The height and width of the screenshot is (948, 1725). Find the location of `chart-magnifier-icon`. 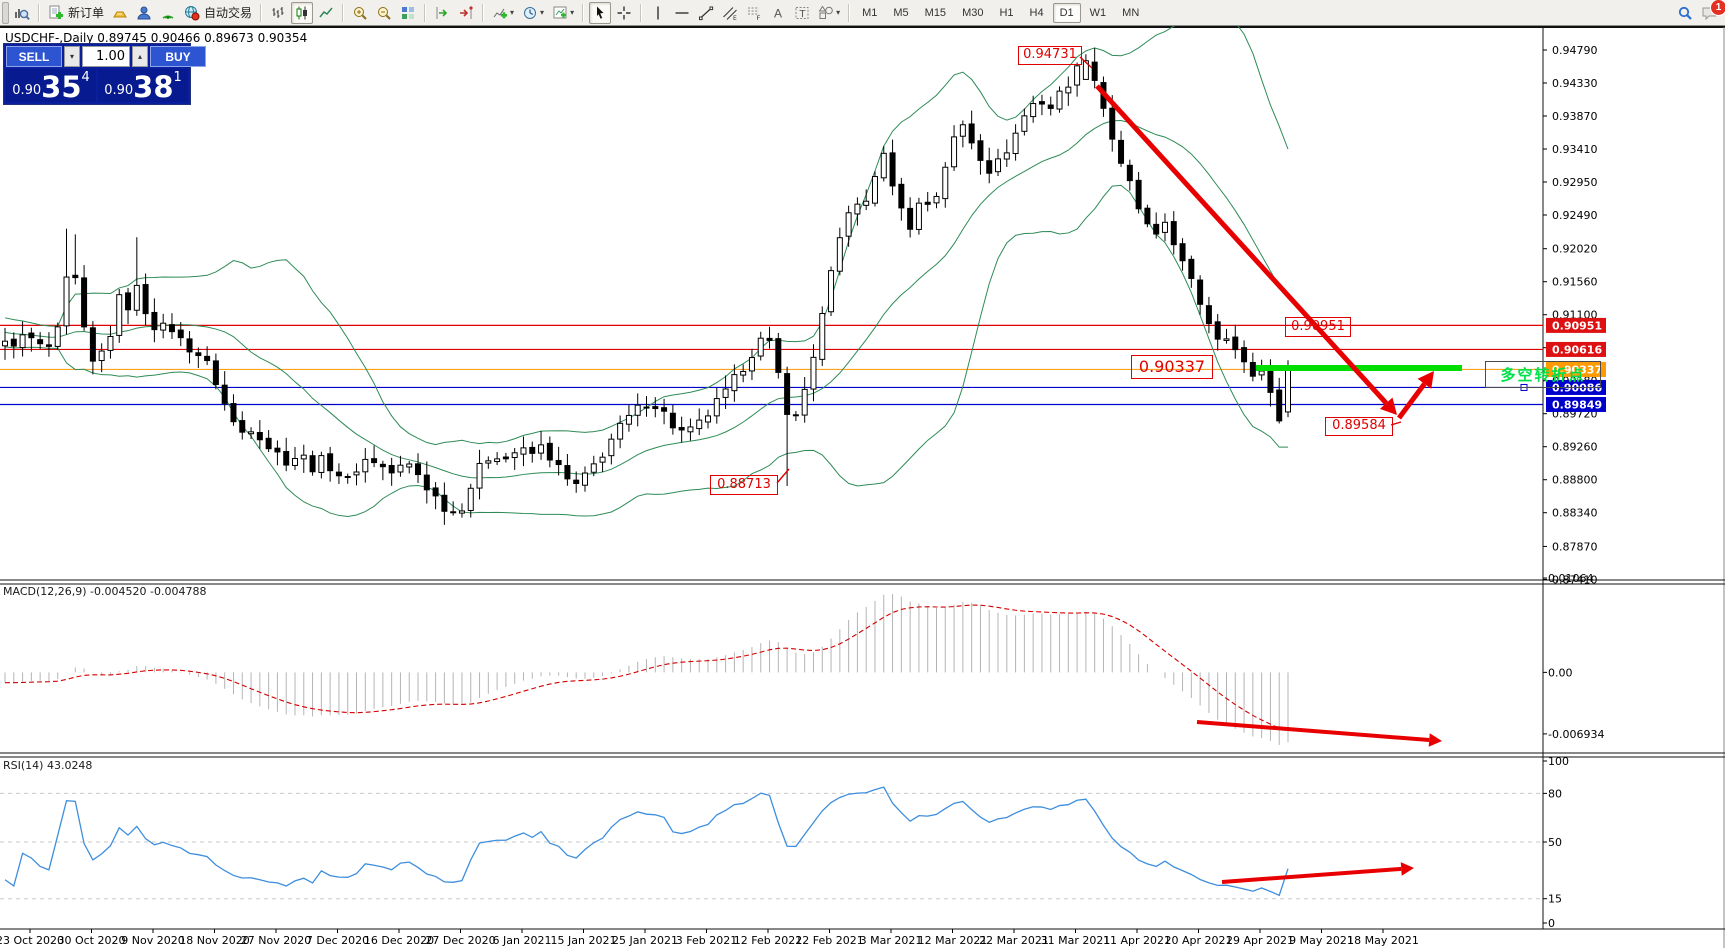

chart-magnifier-icon is located at coordinates (22, 13).